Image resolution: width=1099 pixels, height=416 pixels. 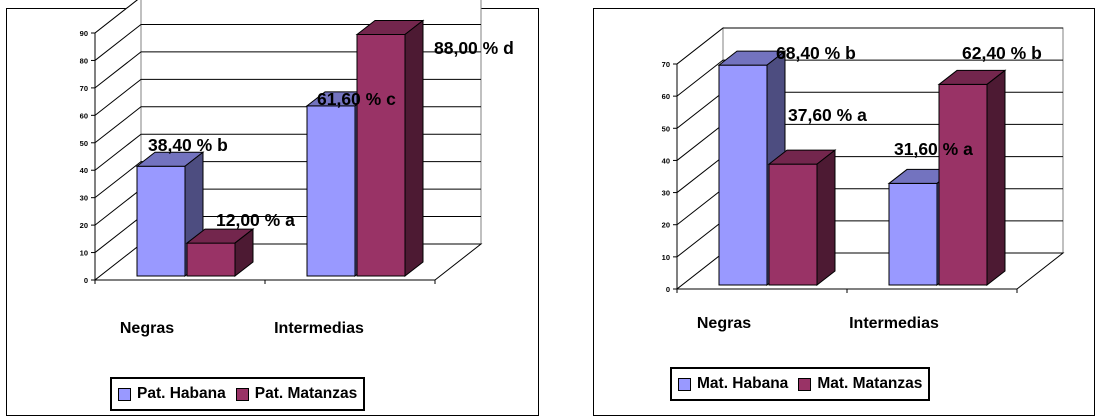 I want to click on left-legend: Pat. Habana Pat. Matanzas, so click(x=238, y=394).